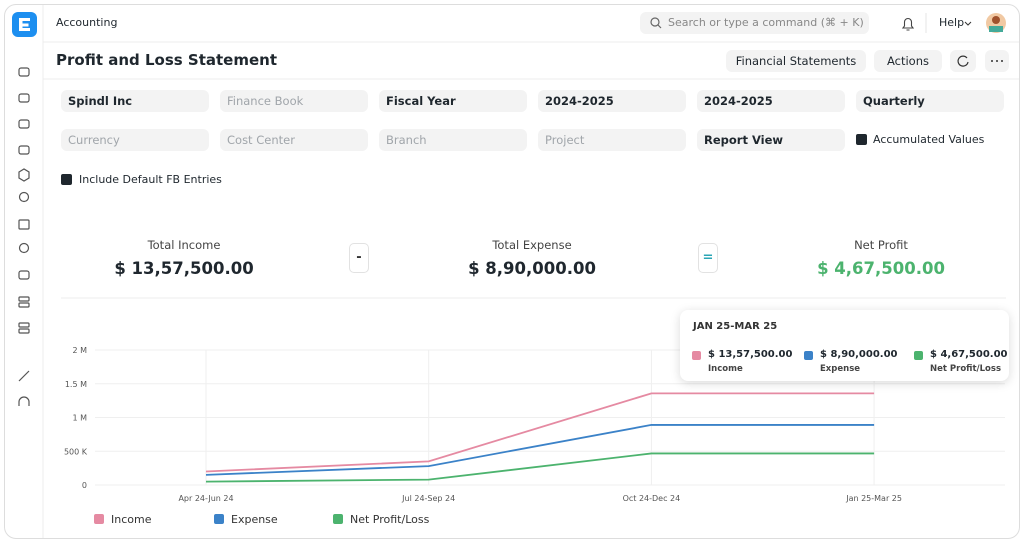 The width and height of the screenshot is (1024, 543). Describe the element at coordinates (24, 236) in the screenshot. I see `sidebar-icons` at that location.